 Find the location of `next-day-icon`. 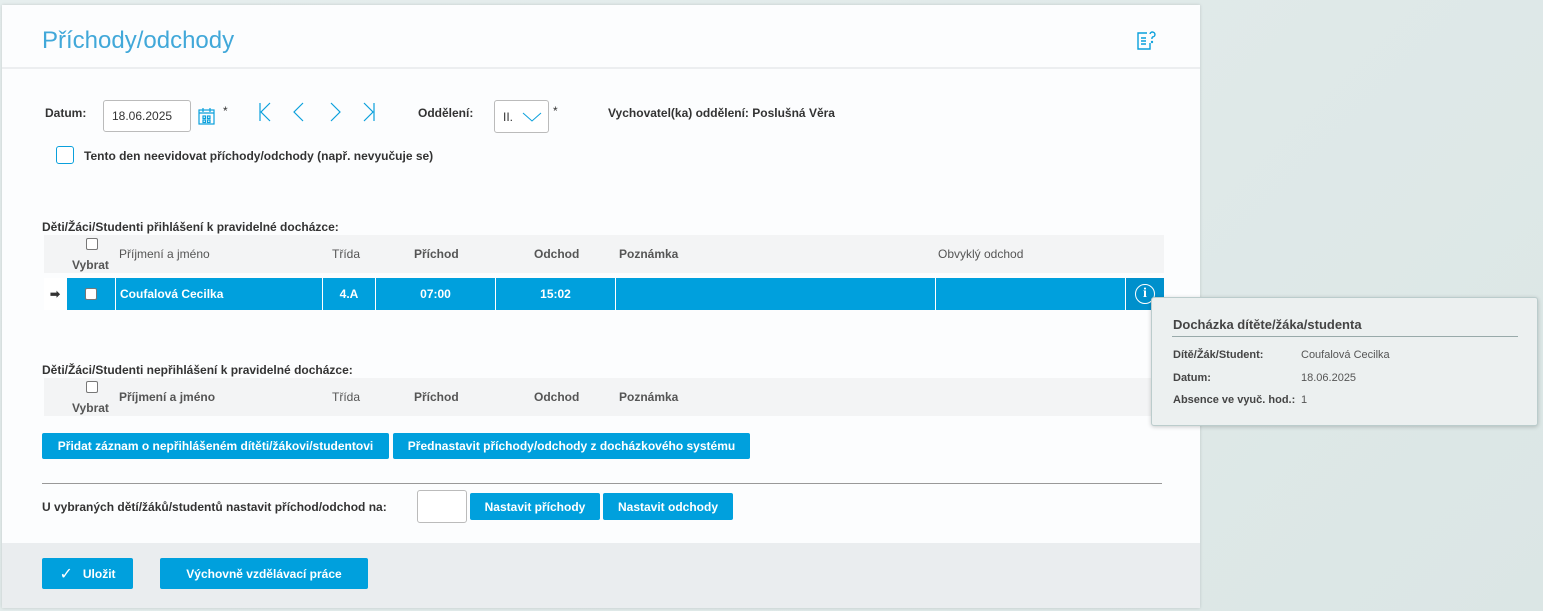

next-day-icon is located at coordinates (335, 112).